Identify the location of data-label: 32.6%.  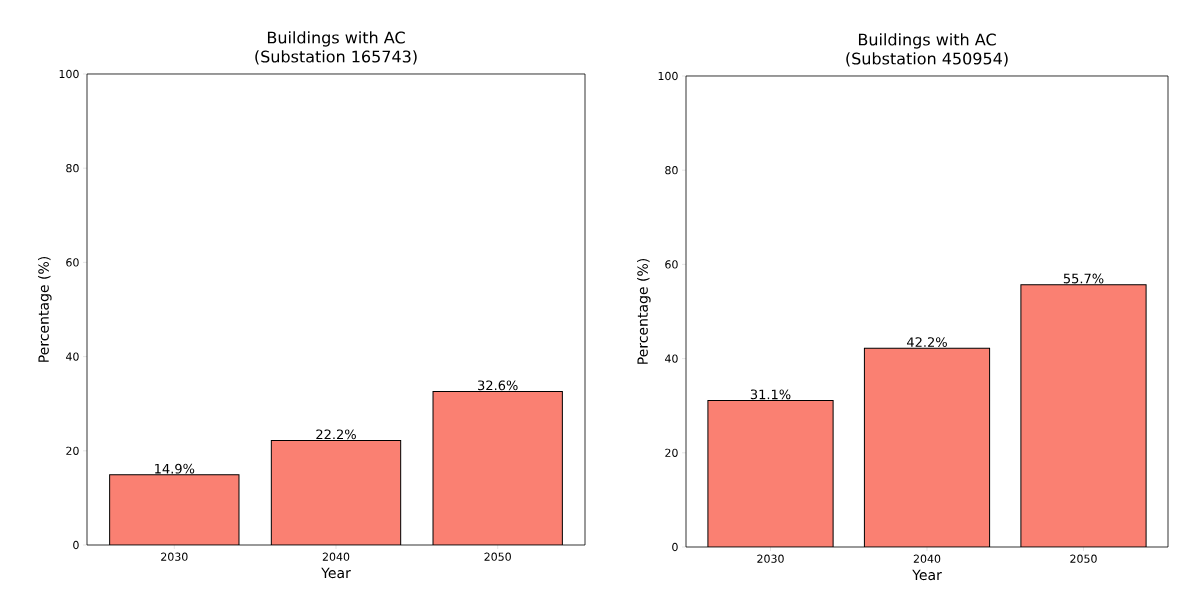
(498, 385).